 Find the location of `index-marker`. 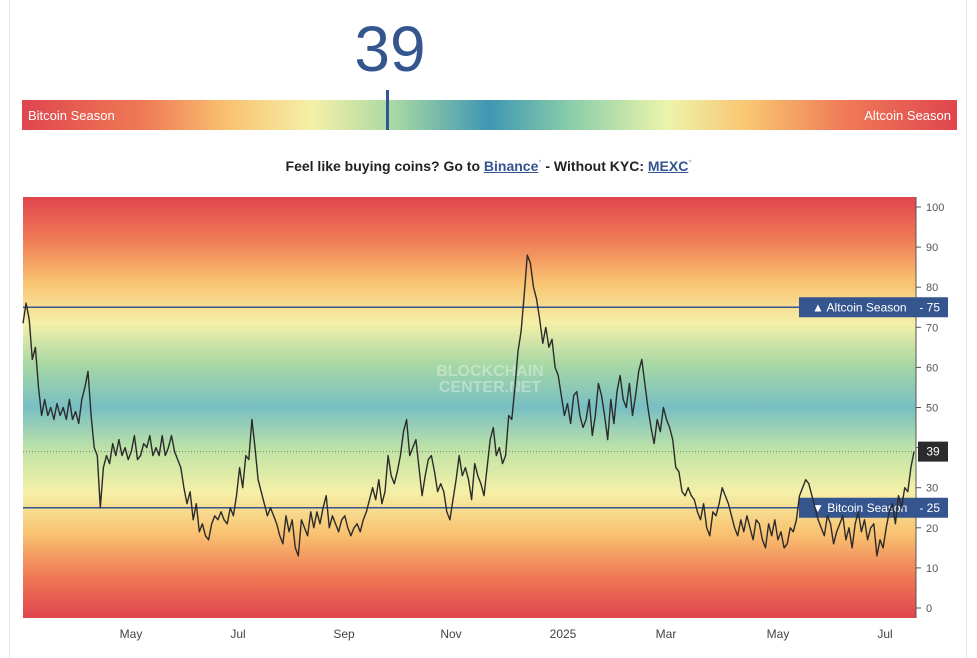

index-marker is located at coordinates (387, 110).